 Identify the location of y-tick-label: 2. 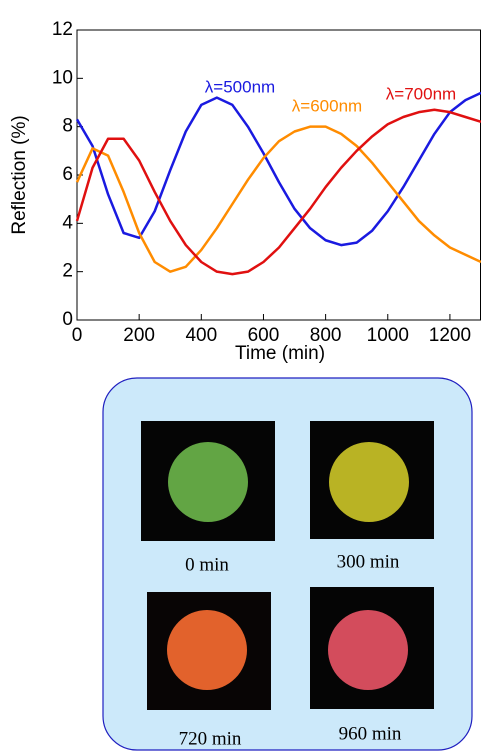
(67, 271).